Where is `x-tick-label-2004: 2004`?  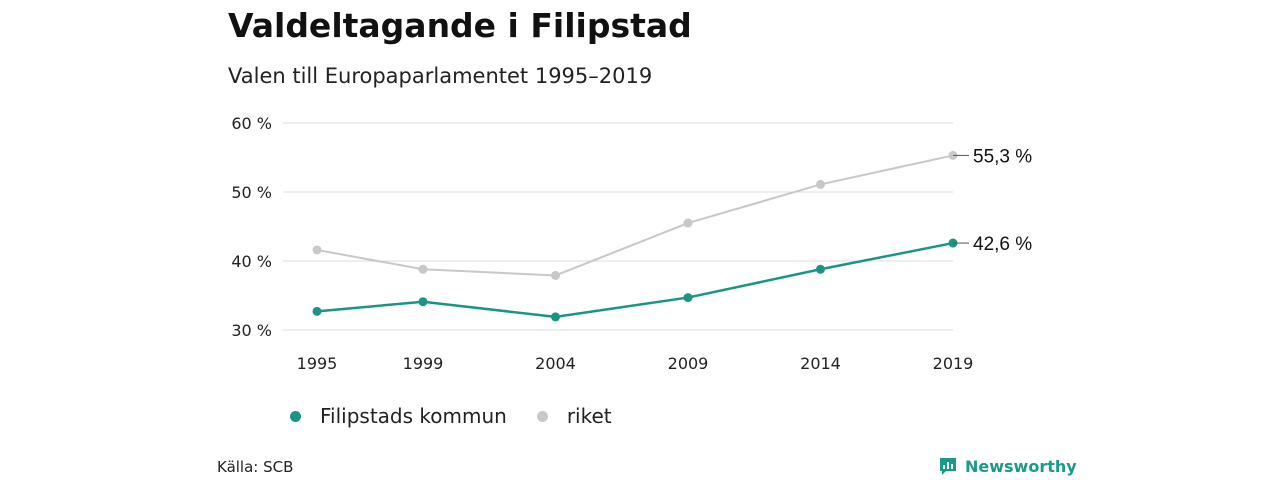 x-tick-label-2004: 2004 is located at coordinates (555, 363).